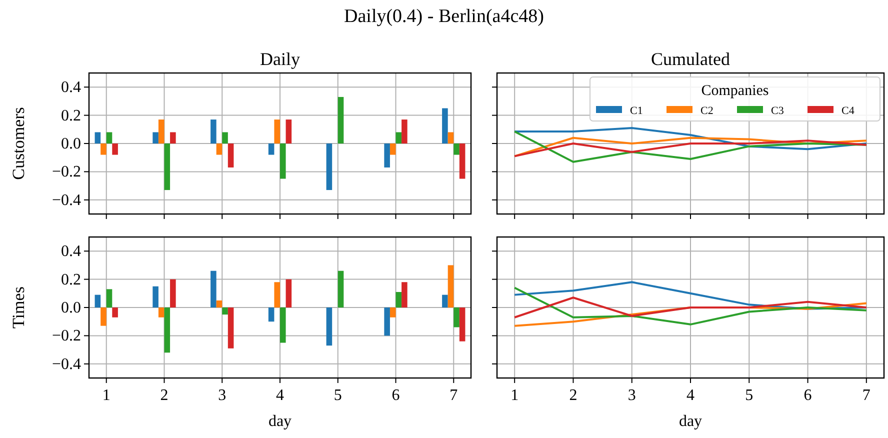 This screenshot has height=438, width=888. Describe the element at coordinates (690, 59) in the screenshot. I see `chart-title: Cumulated` at that location.